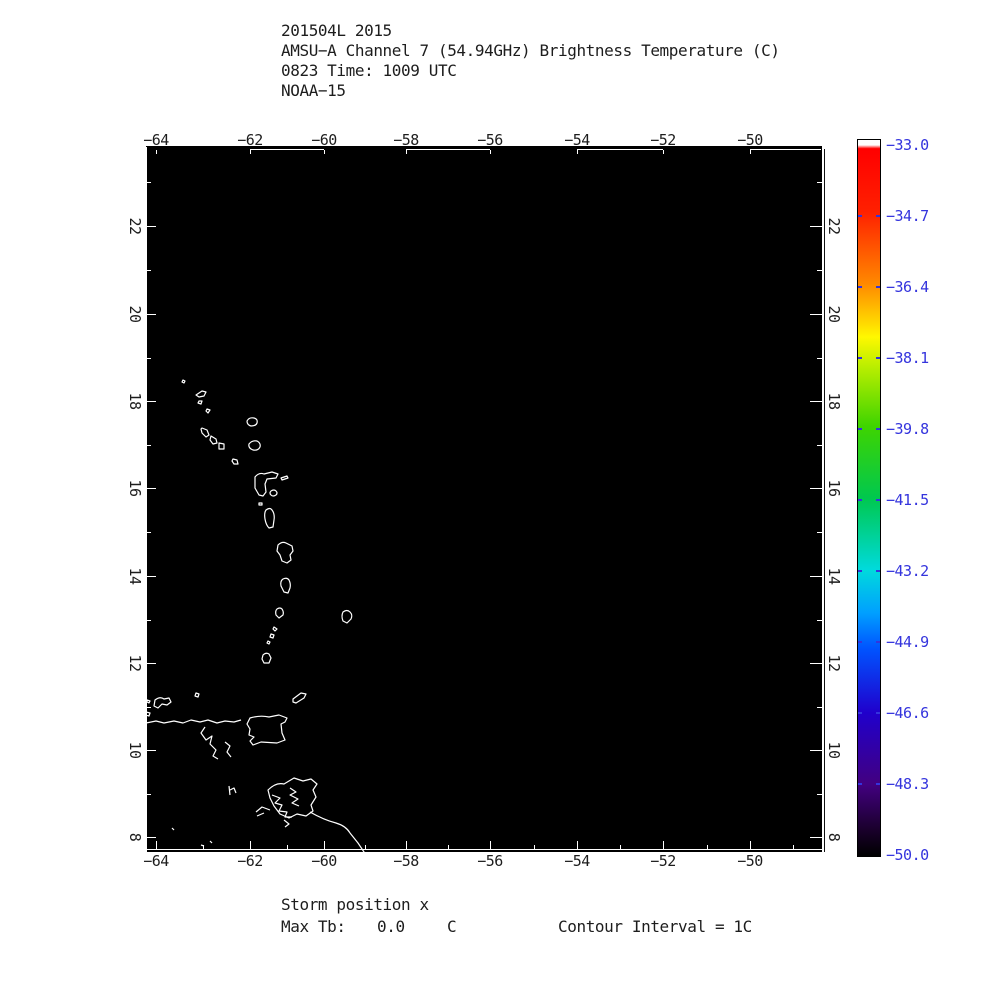 The height and width of the screenshot is (1000, 1000). I want to click on lat-tick-label-right: 18, so click(834, 401).